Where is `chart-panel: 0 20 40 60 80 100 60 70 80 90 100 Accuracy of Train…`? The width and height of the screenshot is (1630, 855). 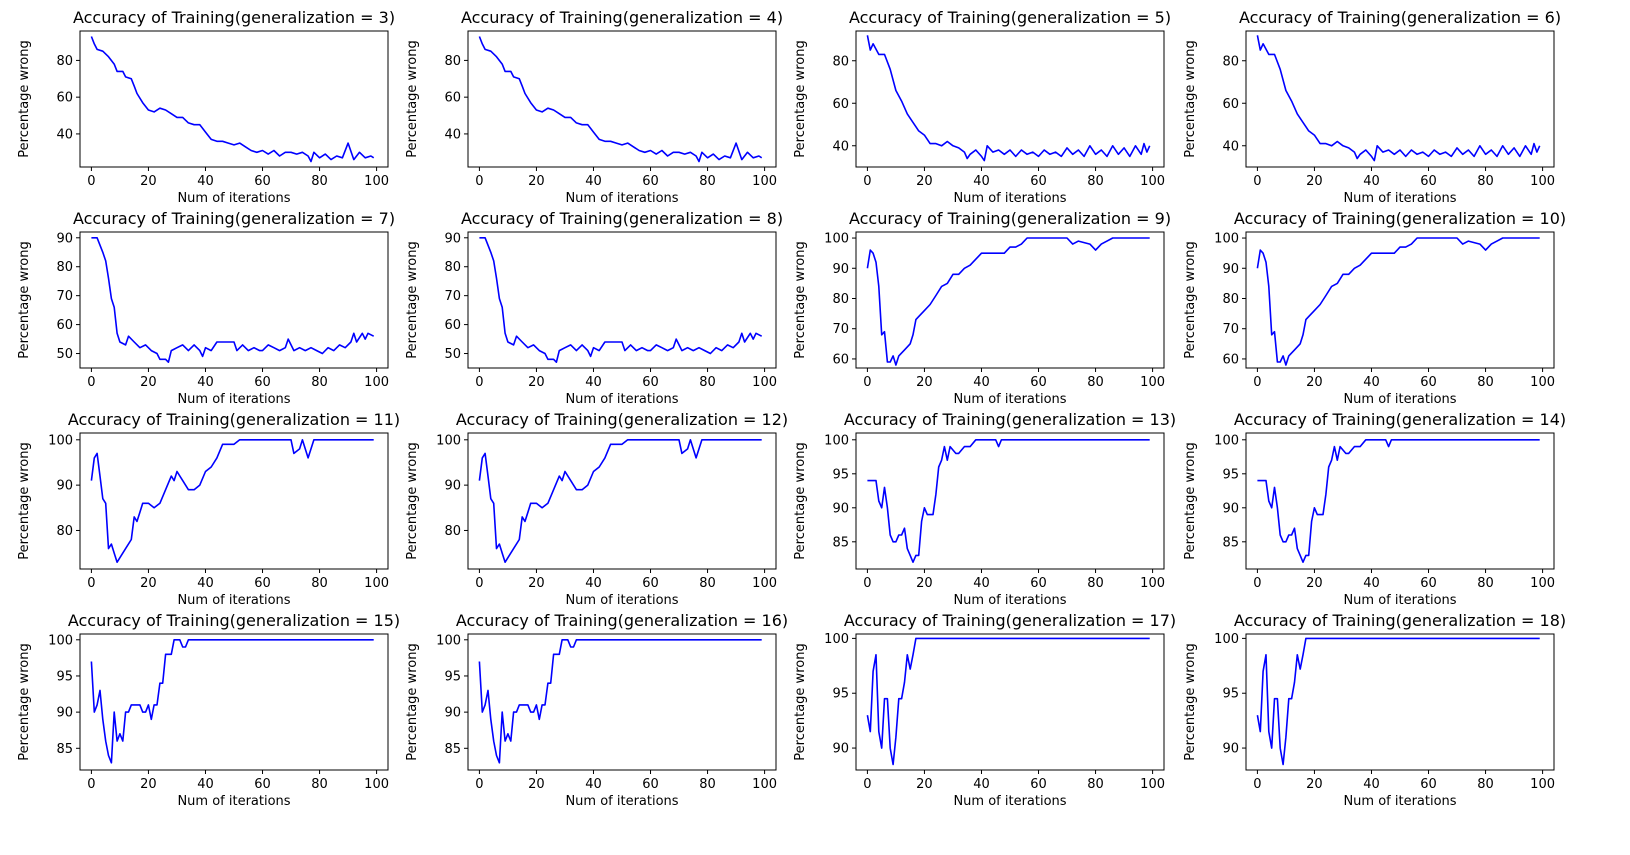
chart-panel: 0 20 40 60 80 100 60 70 80 90 100 Accuracy of Train… is located at coordinates (1366, 309).